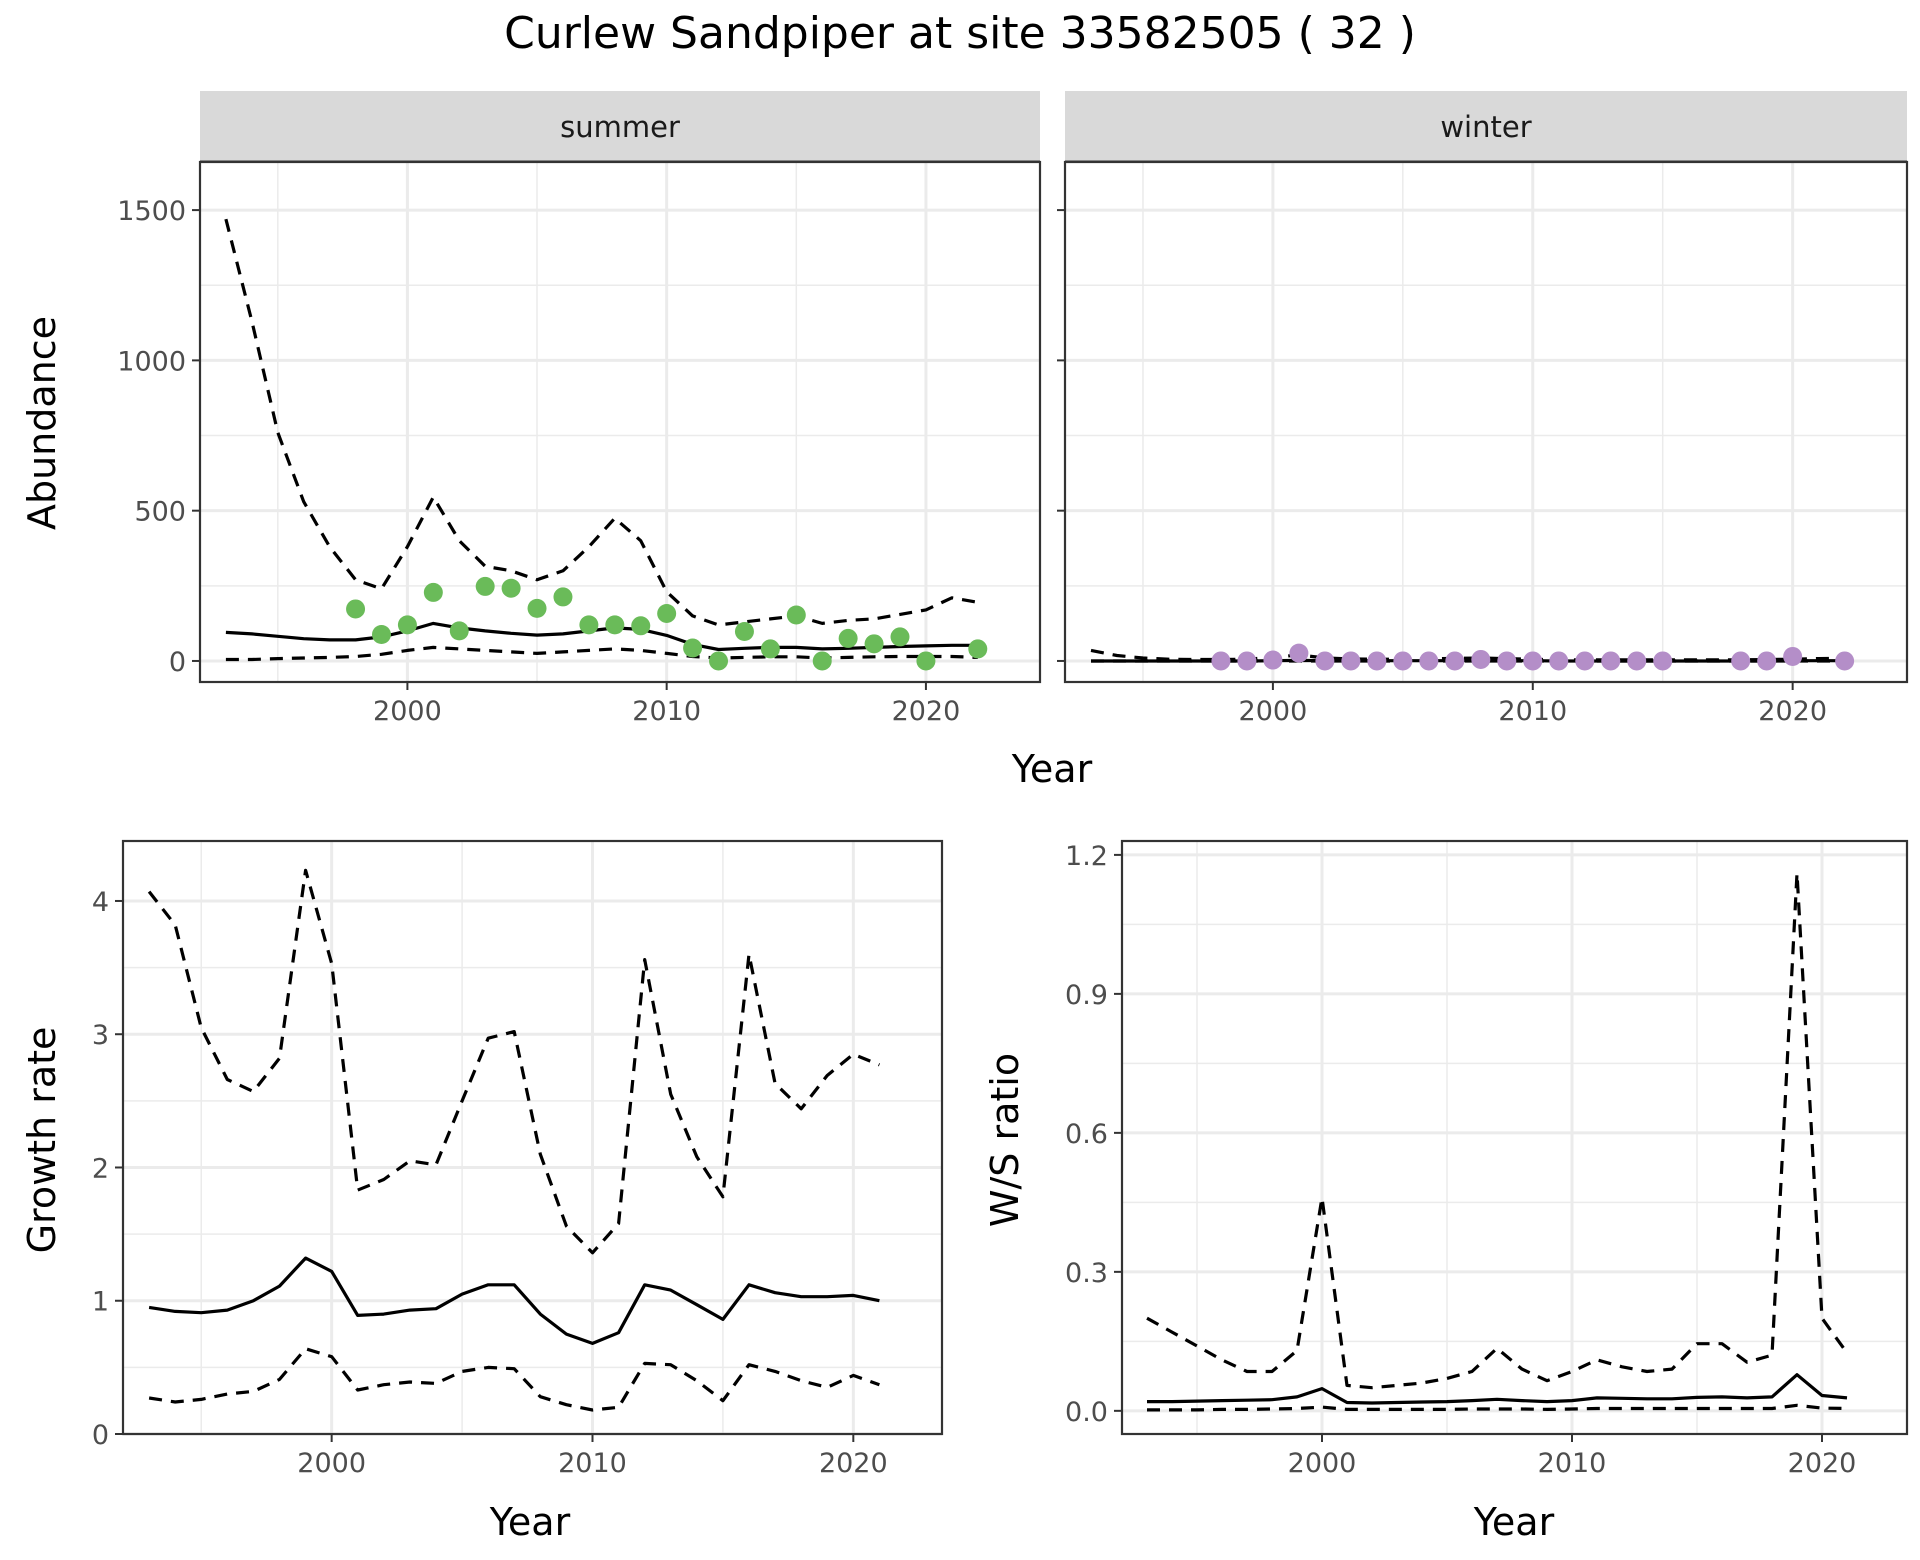 The width and height of the screenshot is (1920, 1560). Describe the element at coordinates (1086, 1134) in the screenshot. I see `y-tick-label: 0.6` at that location.